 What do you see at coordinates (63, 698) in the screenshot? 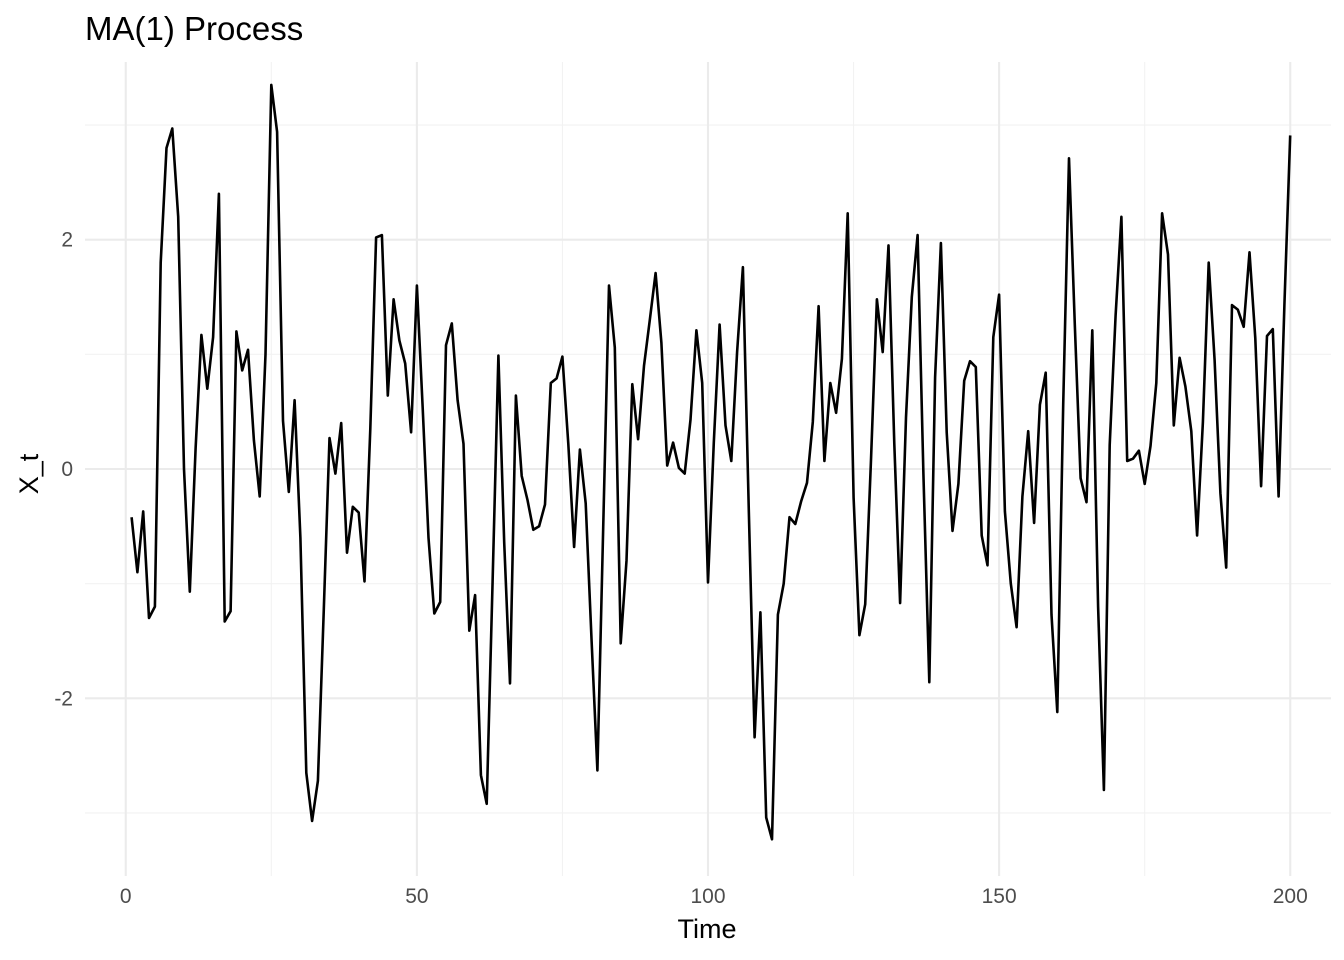
I see `y-tick-label: -2` at bounding box center [63, 698].